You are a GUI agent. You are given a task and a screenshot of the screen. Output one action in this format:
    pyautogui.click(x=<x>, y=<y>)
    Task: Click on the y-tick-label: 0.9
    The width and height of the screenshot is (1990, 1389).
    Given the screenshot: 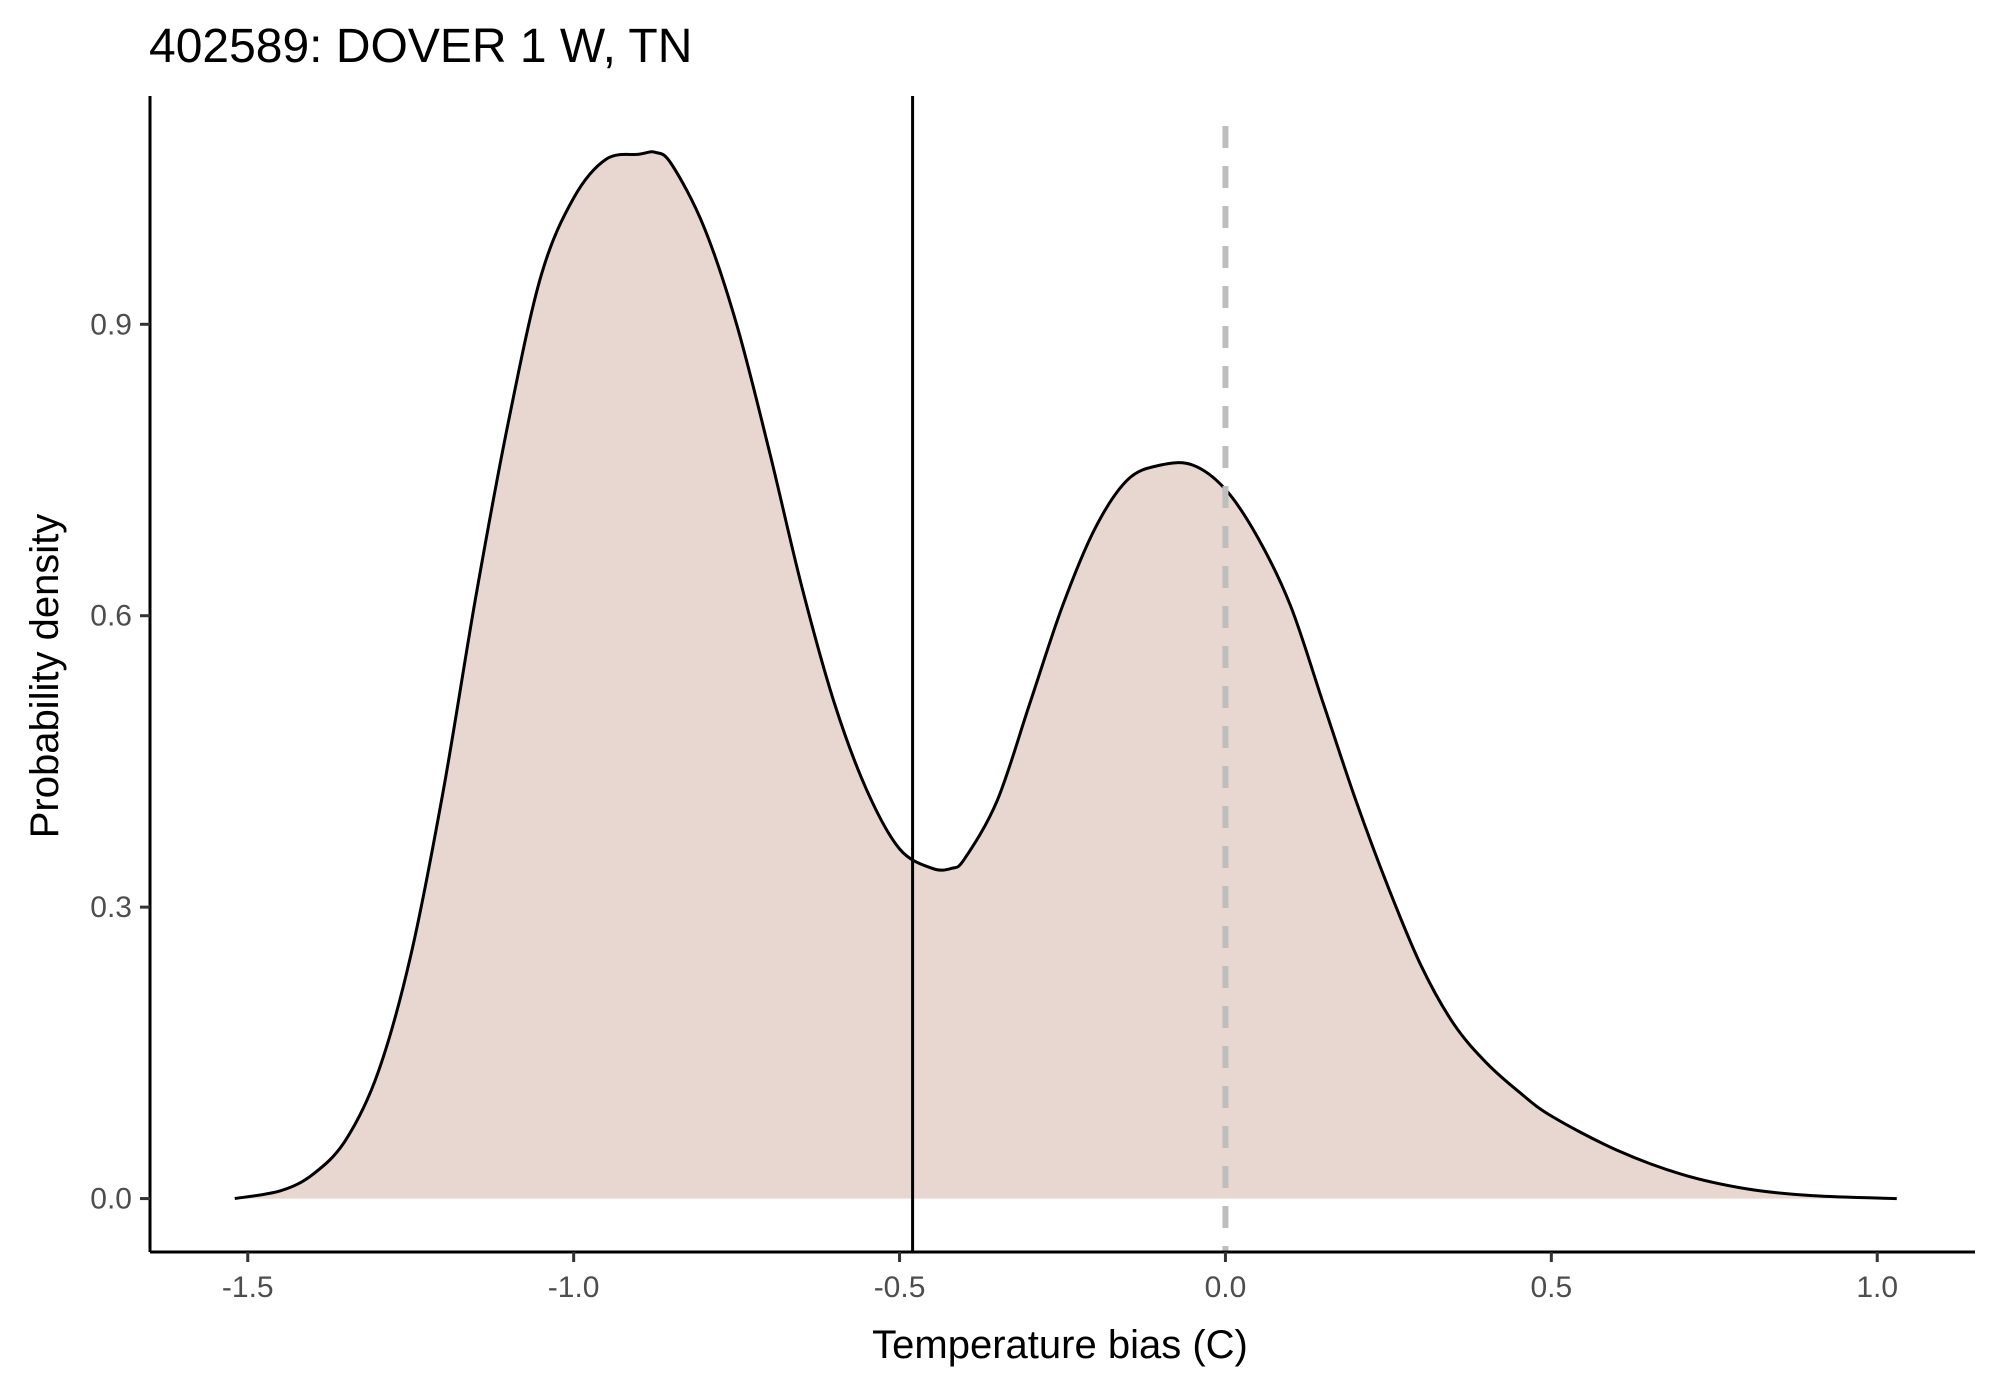 What is the action you would take?
    pyautogui.click(x=111, y=324)
    